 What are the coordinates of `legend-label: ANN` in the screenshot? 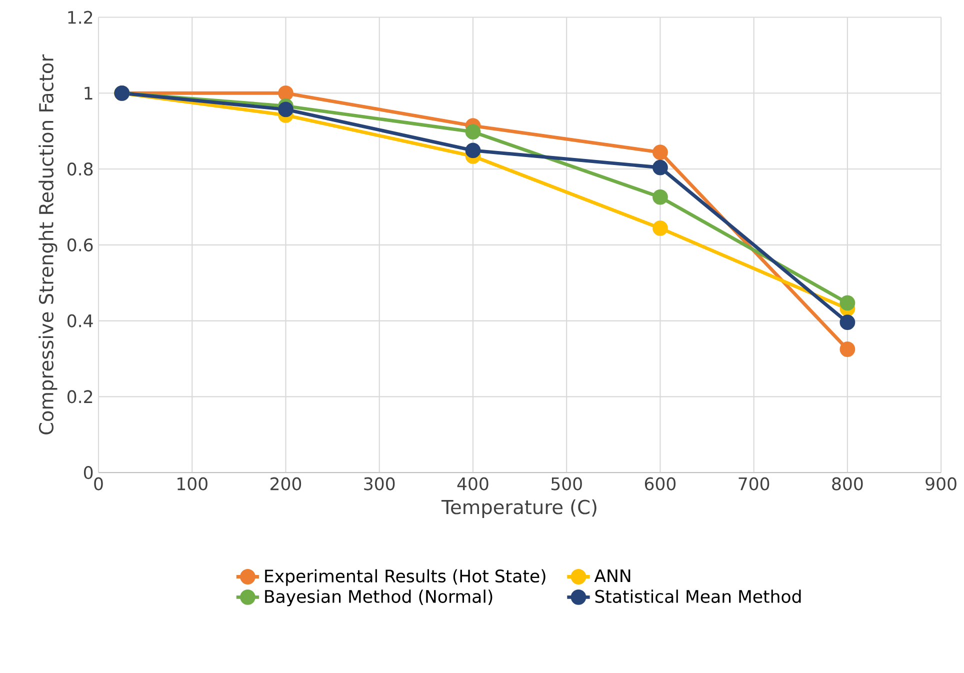 It's located at (612, 575).